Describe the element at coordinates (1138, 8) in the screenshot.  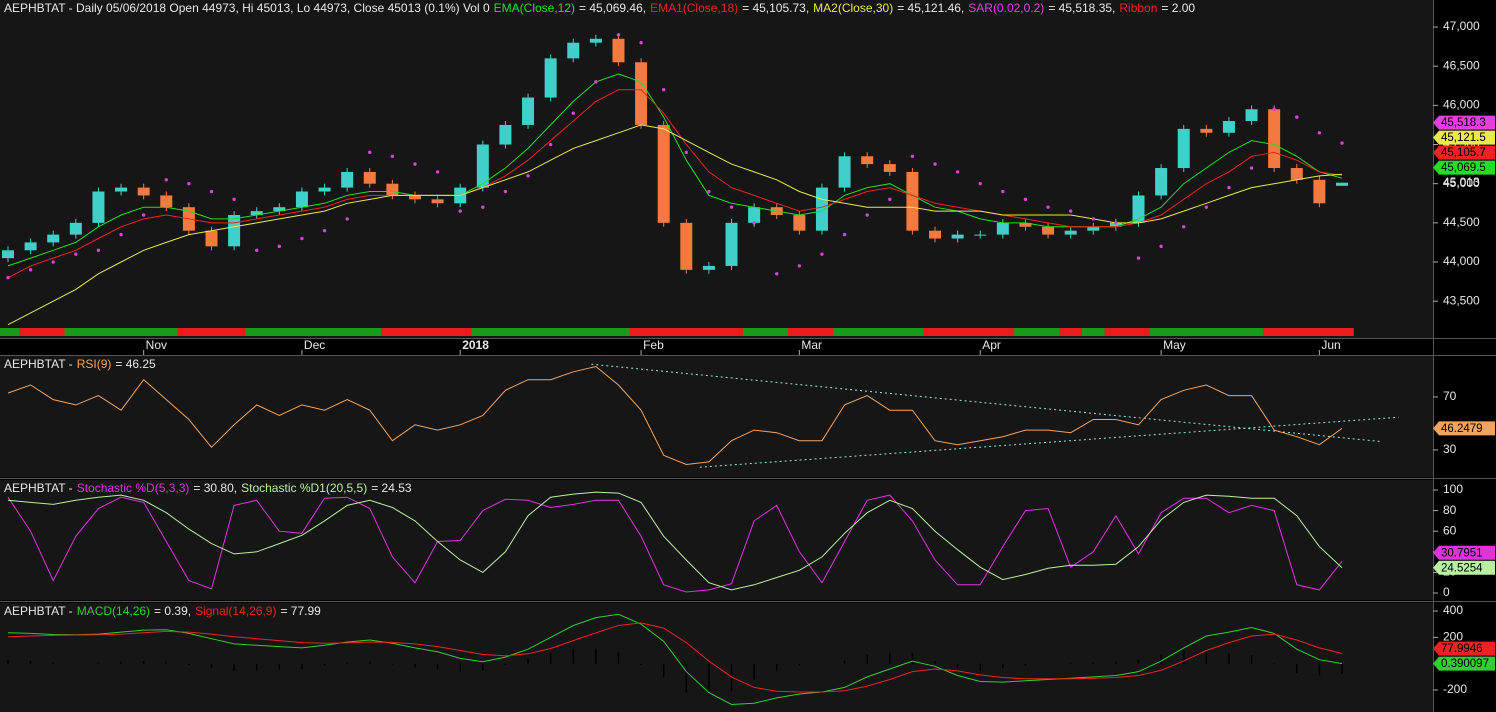
I see `legend-name: Ribbon` at that location.